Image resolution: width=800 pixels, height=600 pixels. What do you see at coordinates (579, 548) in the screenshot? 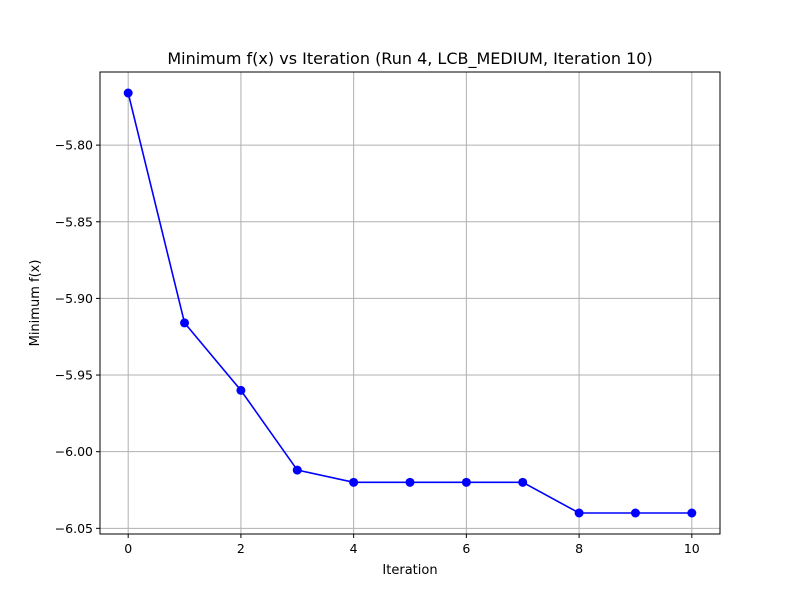
I see `x-tick-label: 8` at bounding box center [579, 548].